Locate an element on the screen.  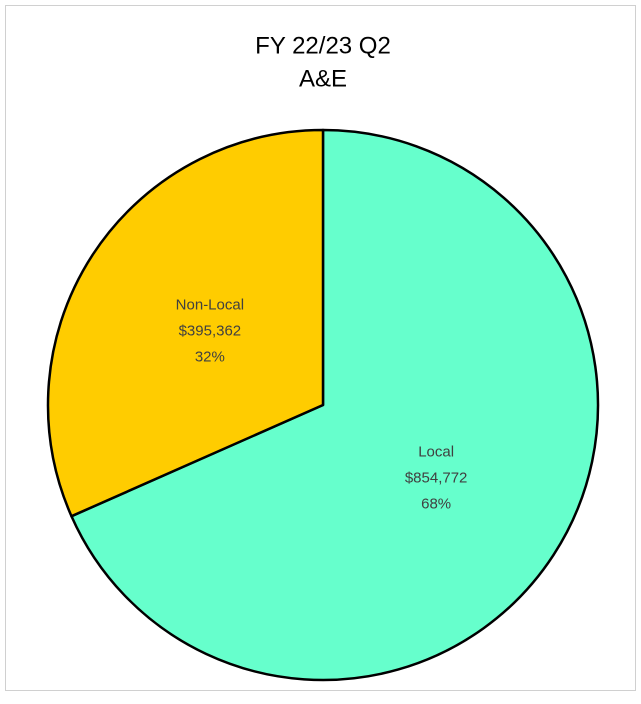
slice-percent-label: 68% is located at coordinates (436, 504).